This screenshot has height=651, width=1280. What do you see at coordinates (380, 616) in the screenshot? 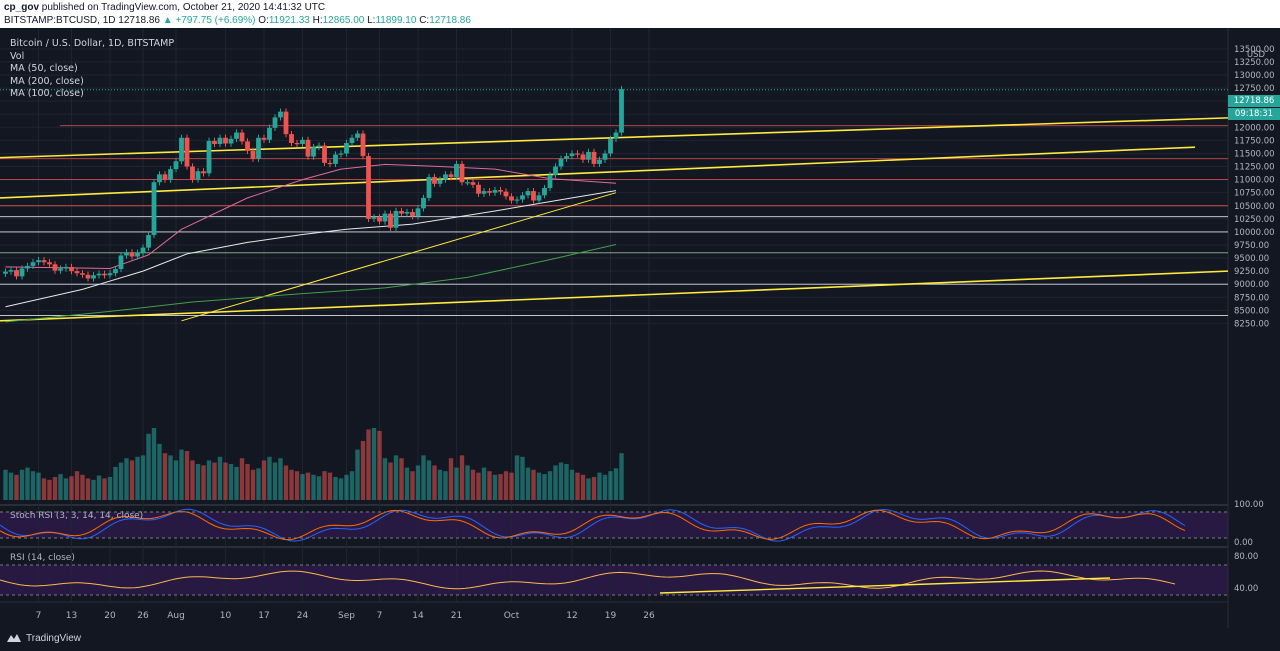
I see `time-tick-label: 7` at bounding box center [380, 616].